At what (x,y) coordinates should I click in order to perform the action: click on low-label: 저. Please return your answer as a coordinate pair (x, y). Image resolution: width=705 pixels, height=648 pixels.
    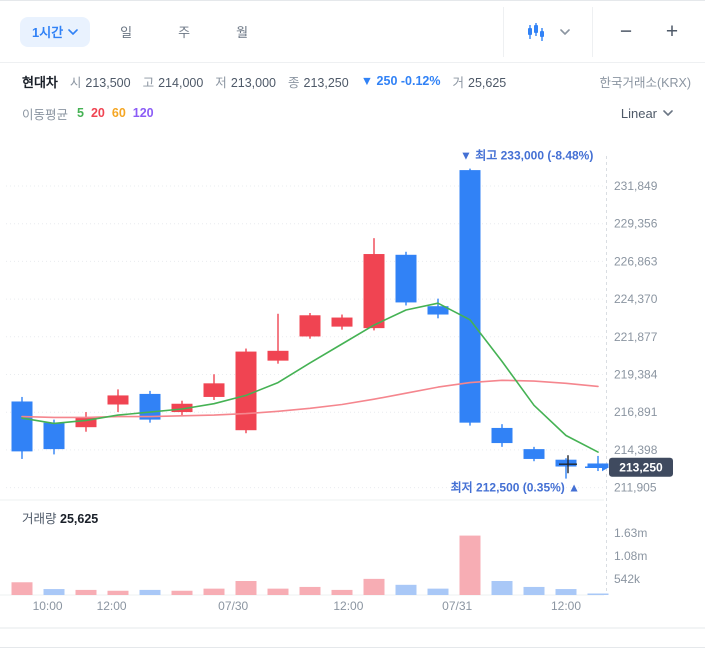
    Looking at the image, I should click on (221, 82).